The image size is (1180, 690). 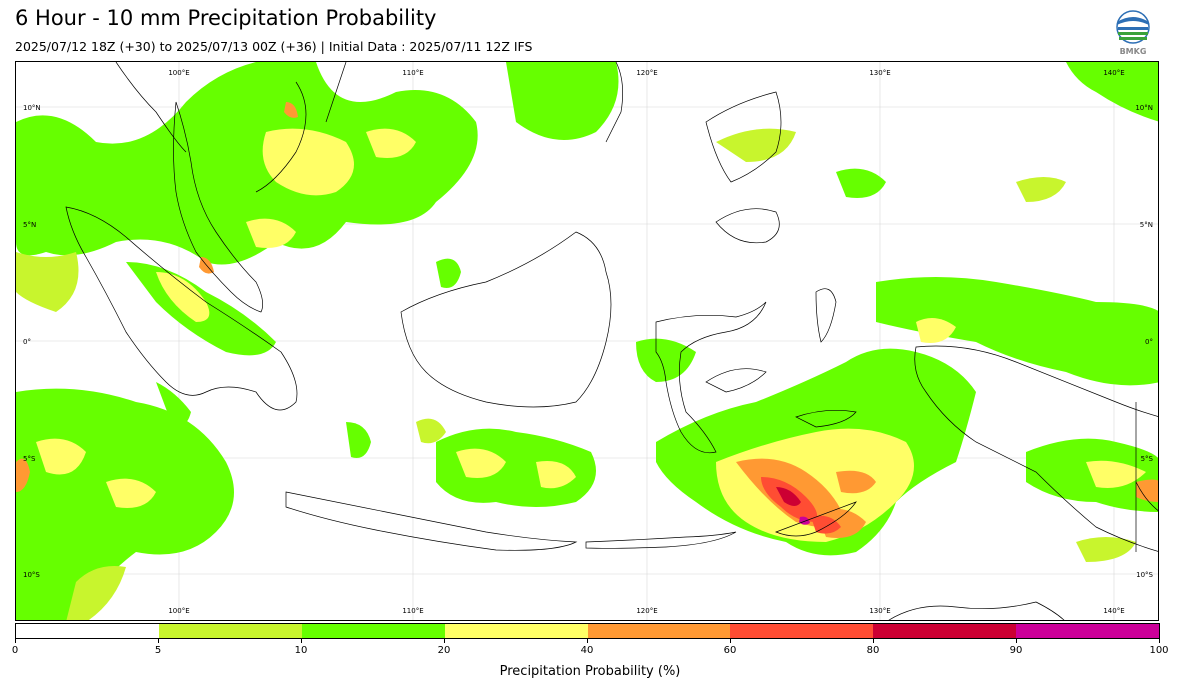 I want to click on lon-labels-top: 100°E 110°E 120°E 130°E 140°E, so click(x=646, y=73).